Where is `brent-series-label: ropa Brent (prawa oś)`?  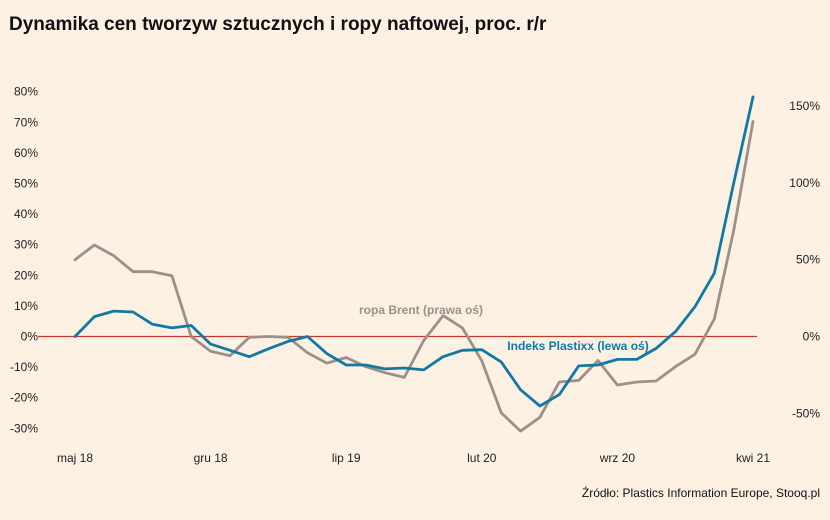
brent-series-label: ropa Brent (prawa oś) is located at coordinates (421, 310).